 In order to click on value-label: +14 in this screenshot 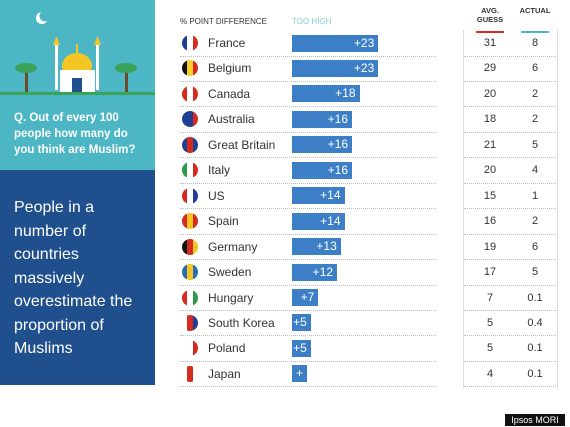, I will do `click(330, 220)`.